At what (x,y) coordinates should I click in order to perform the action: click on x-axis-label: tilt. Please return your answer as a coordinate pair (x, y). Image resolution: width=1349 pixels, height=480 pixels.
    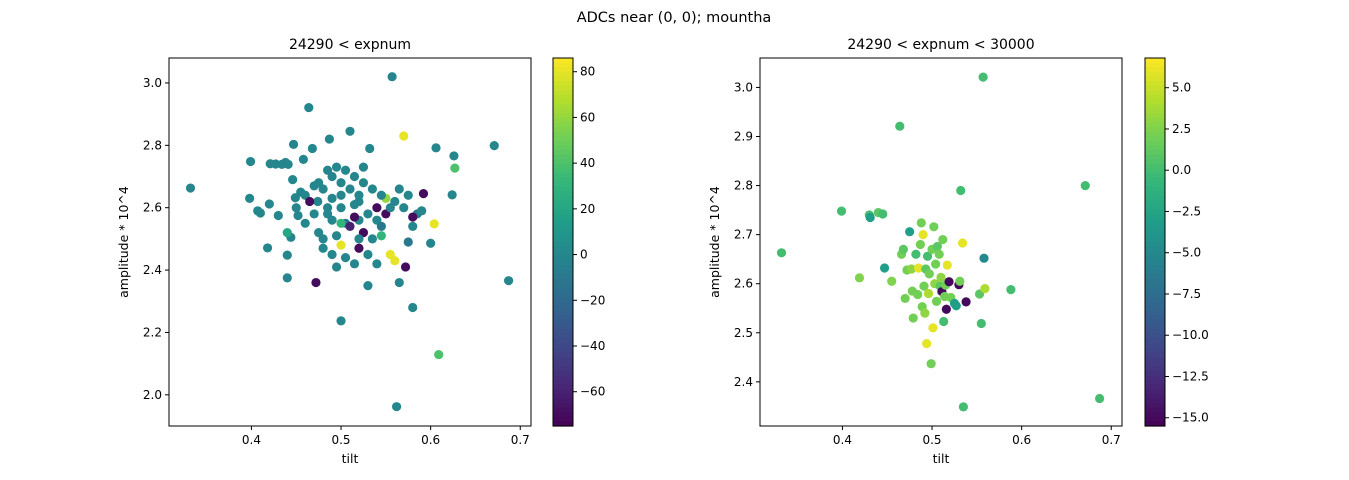
    Looking at the image, I should click on (350, 458).